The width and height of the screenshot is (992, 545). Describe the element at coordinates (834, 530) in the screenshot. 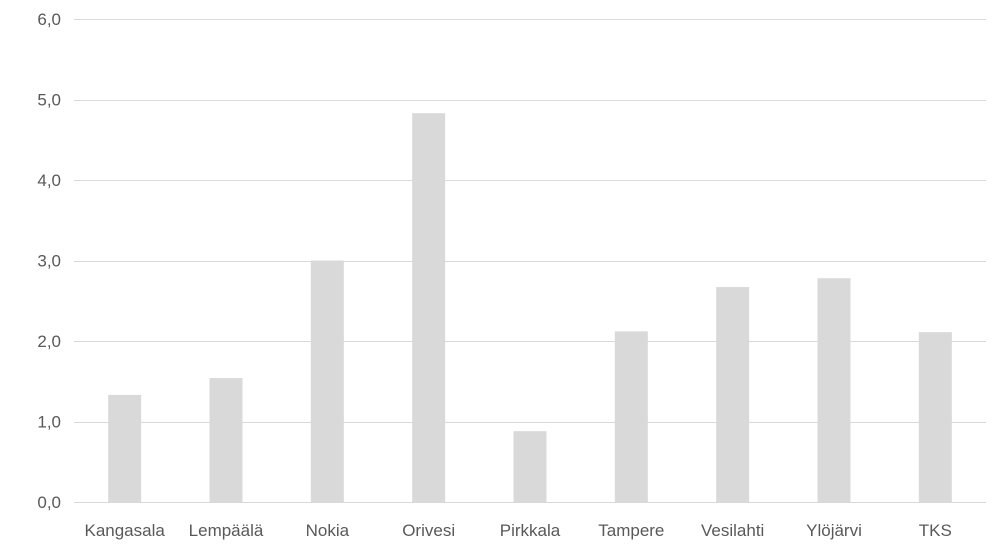

I see `x-tick-label: Ylöjärvi` at that location.